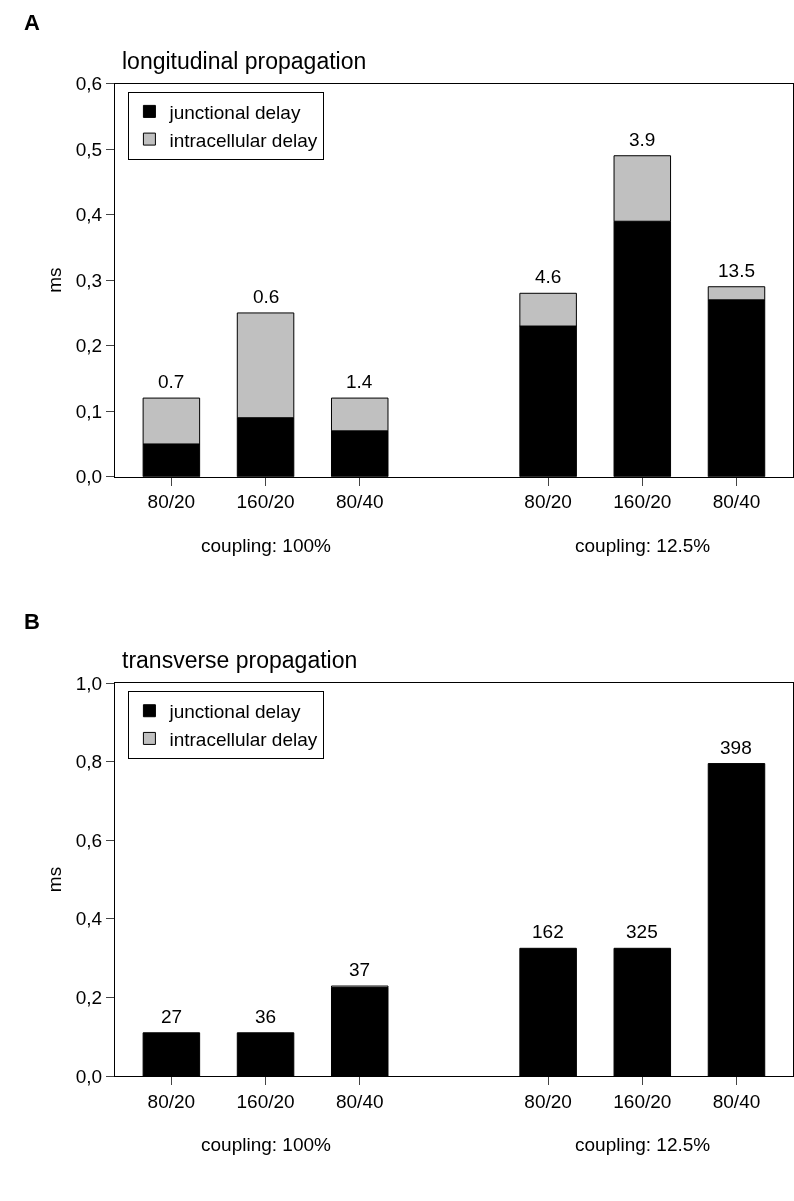  I want to click on annotation: 13.5, so click(736, 270).